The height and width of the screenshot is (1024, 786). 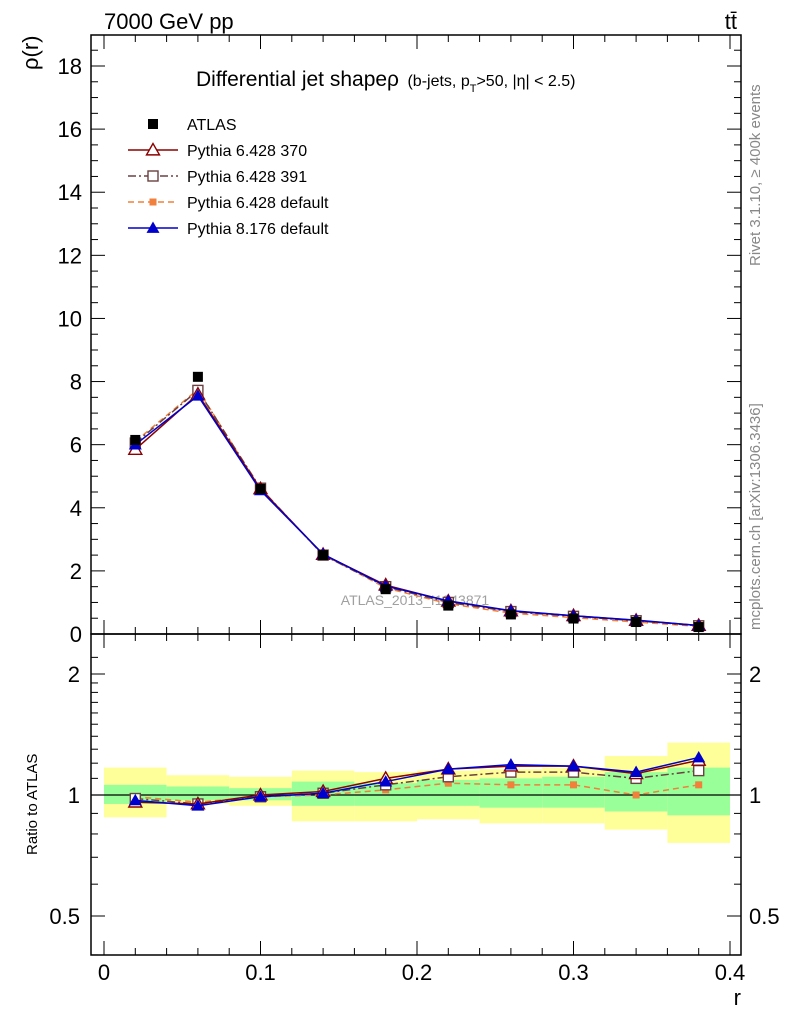 I want to click on title-sub-open: (b-jets, p, so click(x=438, y=81).